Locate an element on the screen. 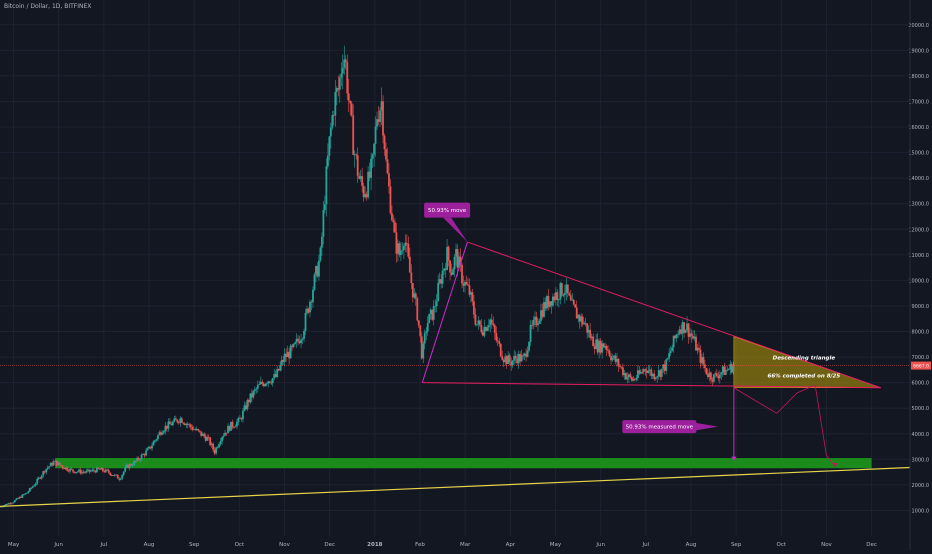  measured-move-text: 50.93% measured move is located at coordinates (660, 428).